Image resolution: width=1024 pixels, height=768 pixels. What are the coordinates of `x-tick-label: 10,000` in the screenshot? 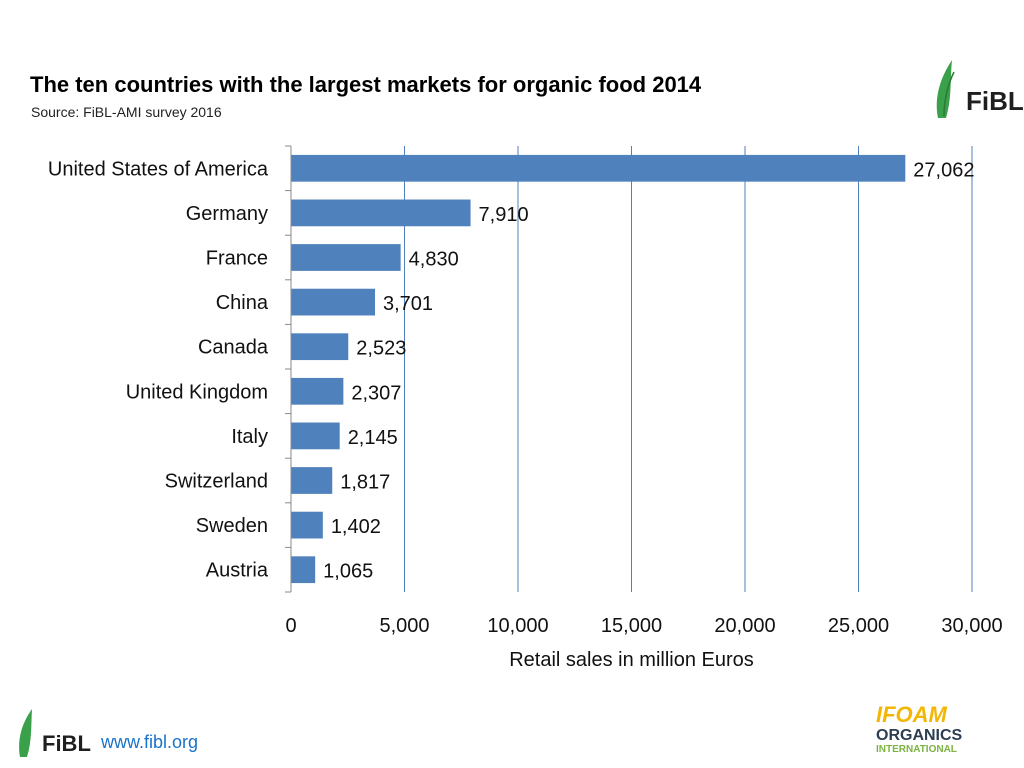 It's located at (517, 626).